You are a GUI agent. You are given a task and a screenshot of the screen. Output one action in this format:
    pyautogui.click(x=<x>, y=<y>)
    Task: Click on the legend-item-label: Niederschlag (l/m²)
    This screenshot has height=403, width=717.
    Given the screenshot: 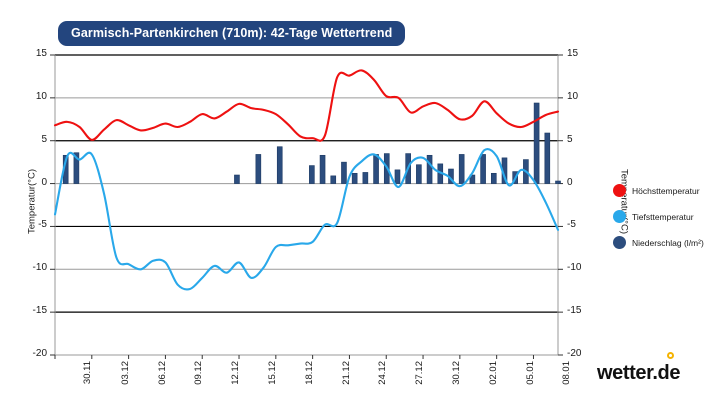 What is the action you would take?
    pyautogui.click(x=668, y=242)
    